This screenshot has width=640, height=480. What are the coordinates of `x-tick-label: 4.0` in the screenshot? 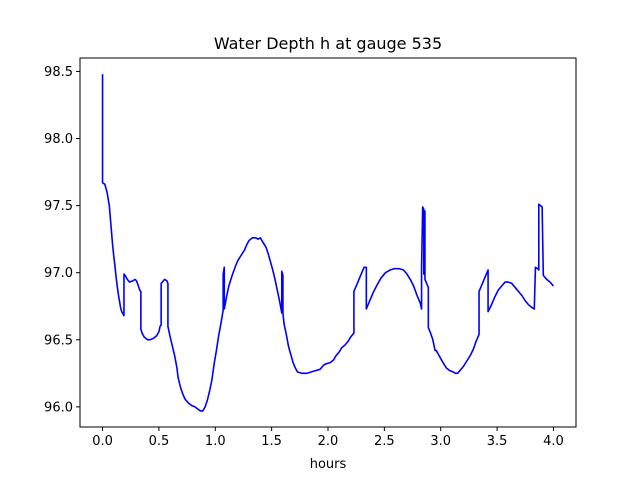 It's located at (553, 441).